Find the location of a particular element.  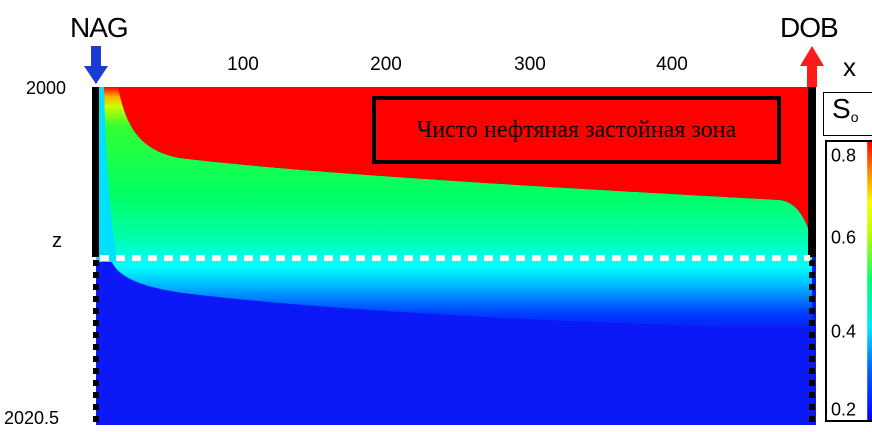

colorbar-title-main: S is located at coordinates (841, 108).